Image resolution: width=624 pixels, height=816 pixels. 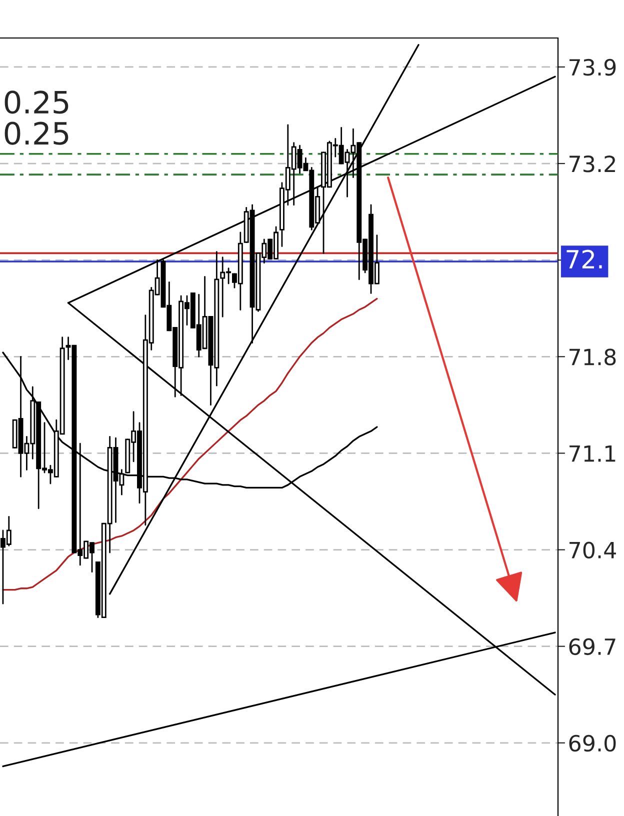 What do you see at coordinates (593, 357) in the screenshot?
I see `y-tick-label: 71.8` at bounding box center [593, 357].